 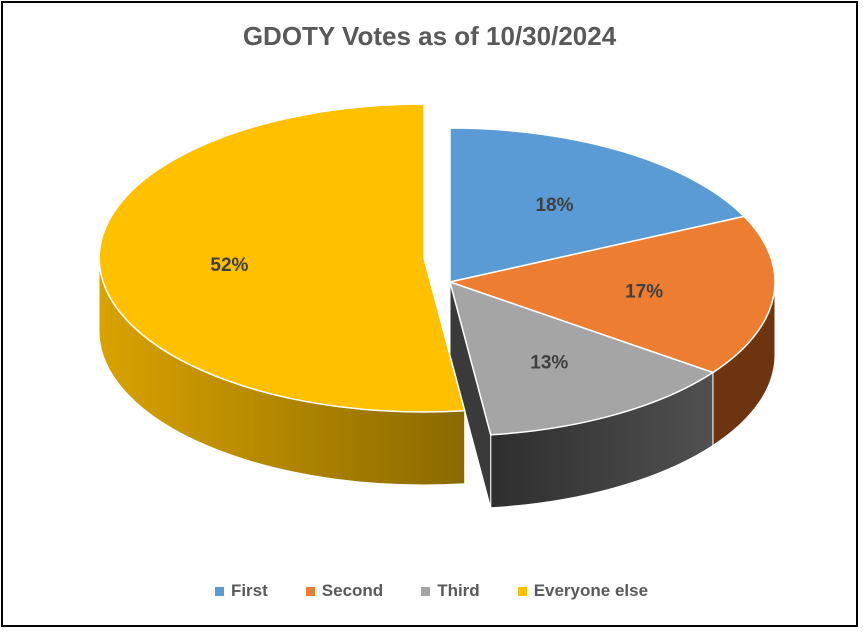 I want to click on slice-first, so click(x=597, y=205).